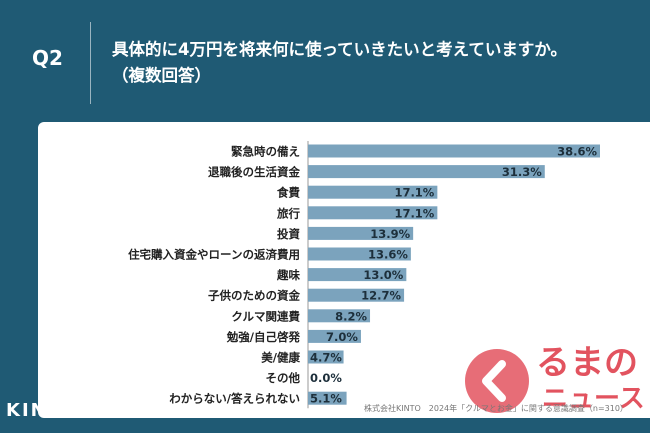 The width and height of the screenshot is (650, 433). What do you see at coordinates (577, 152) in the screenshot?
I see `value-label: 38.6%` at bounding box center [577, 152].